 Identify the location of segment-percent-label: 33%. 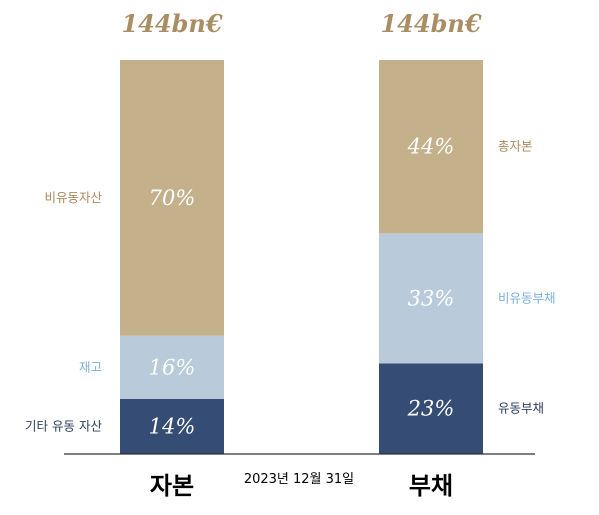
(431, 298).